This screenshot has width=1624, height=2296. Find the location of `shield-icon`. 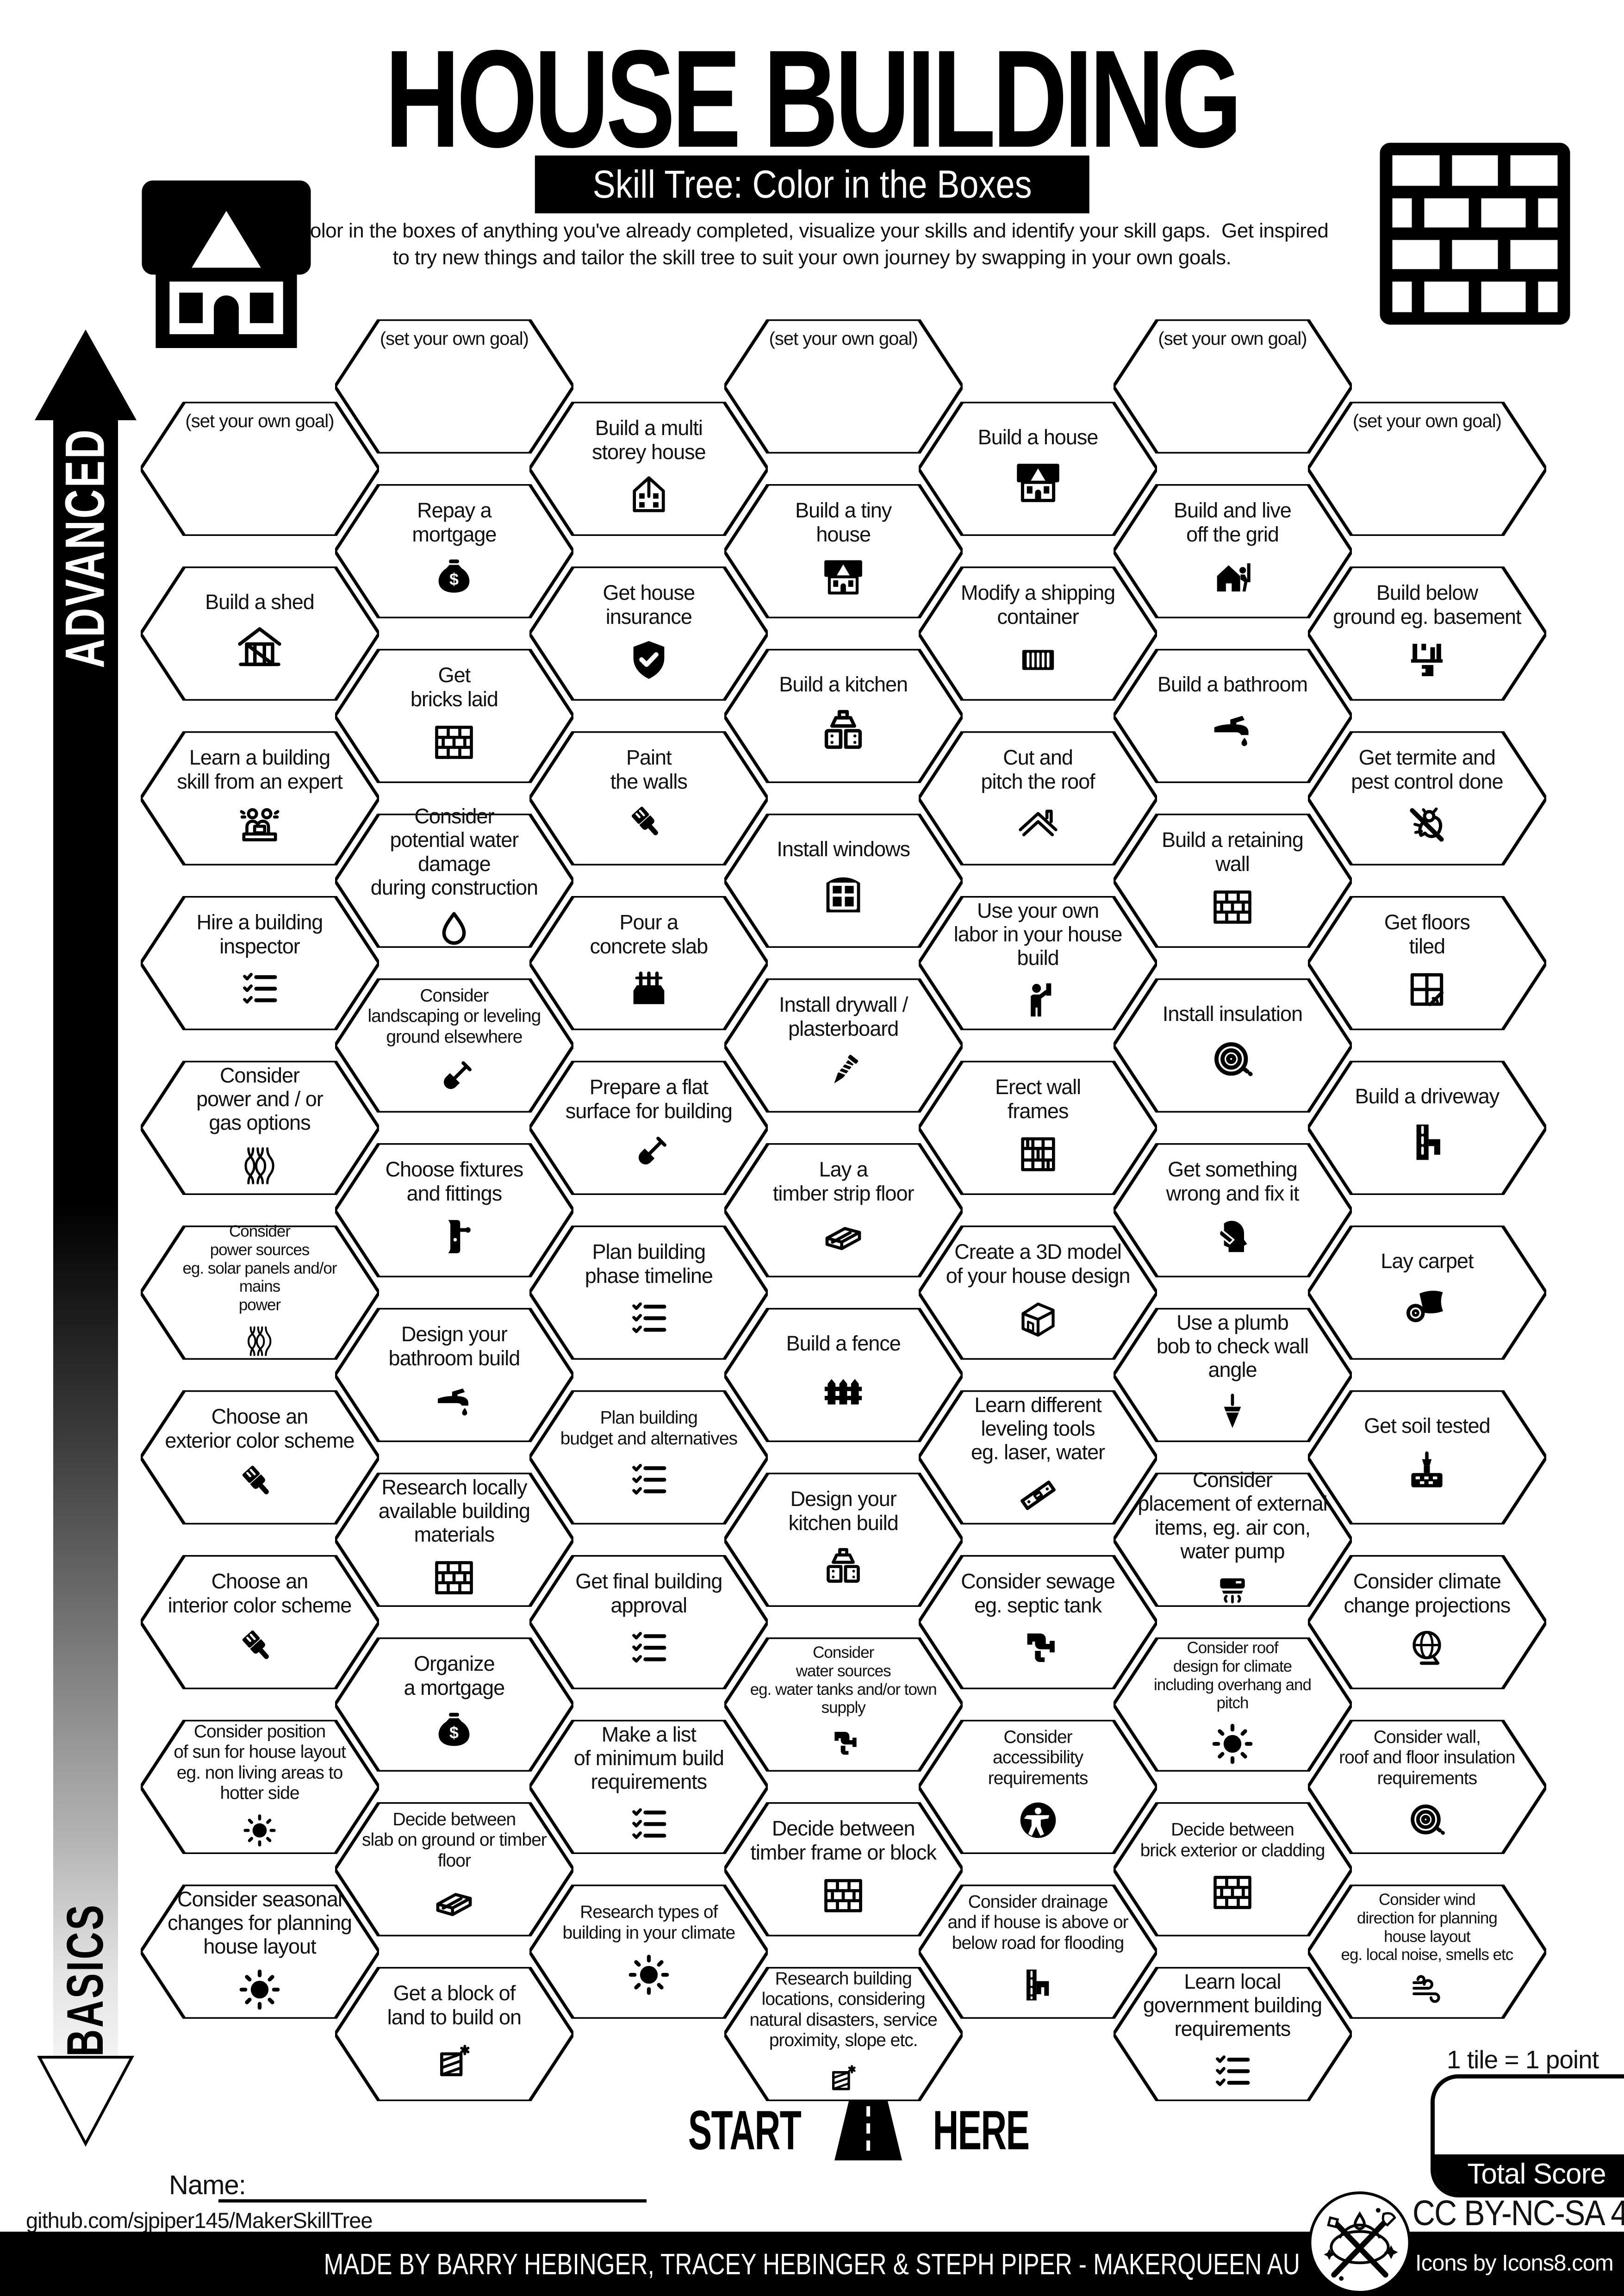

shield-icon is located at coordinates (649, 661).